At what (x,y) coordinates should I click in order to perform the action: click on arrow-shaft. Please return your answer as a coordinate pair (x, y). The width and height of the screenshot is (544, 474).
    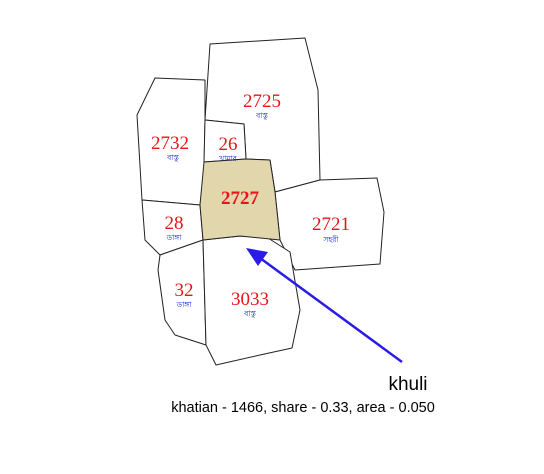
    Looking at the image, I should click on (331, 310).